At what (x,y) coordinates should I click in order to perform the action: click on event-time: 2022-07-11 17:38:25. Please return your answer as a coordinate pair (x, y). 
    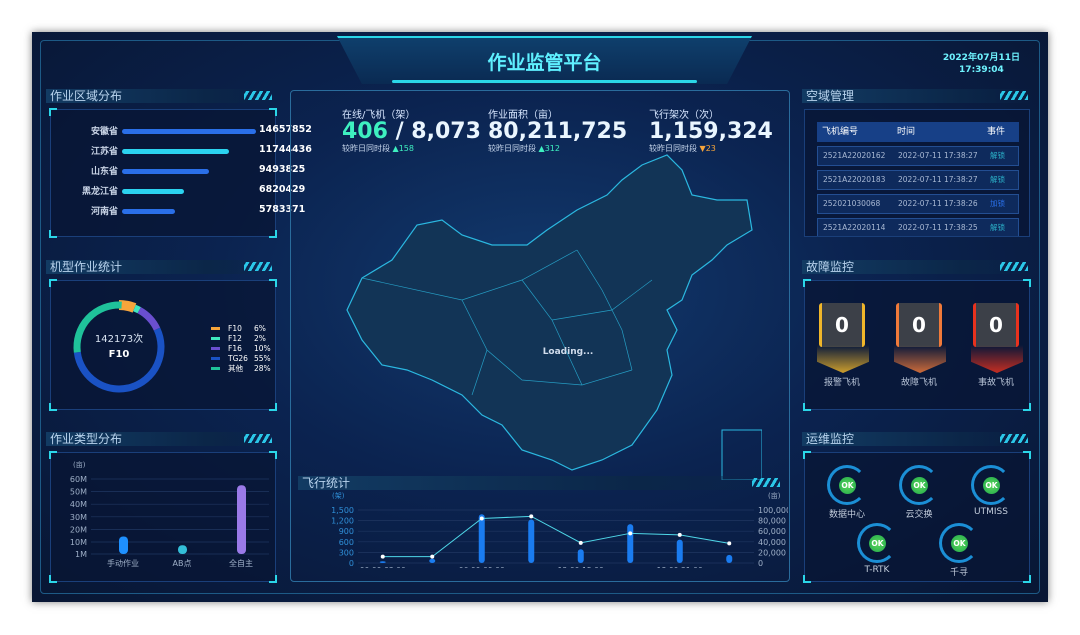
    Looking at the image, I should click on (938, 227).